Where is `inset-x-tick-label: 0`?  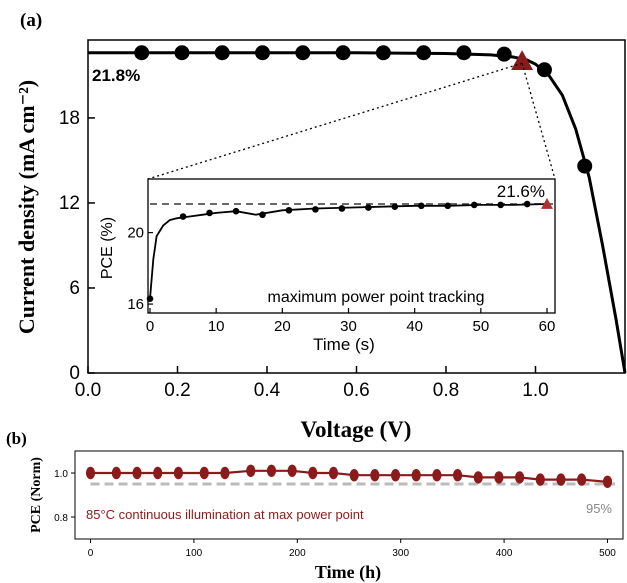 inset-x-tick-label: 0 is located at coordinates (150, 326).